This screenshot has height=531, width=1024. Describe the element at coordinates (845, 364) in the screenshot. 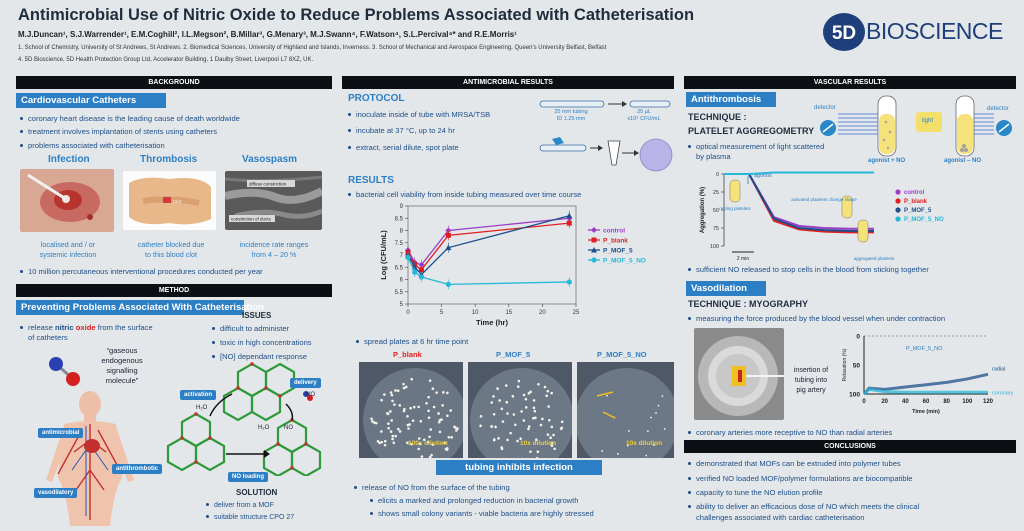

I see `myo-y-axis-label: Relaxation (%)` at that location.